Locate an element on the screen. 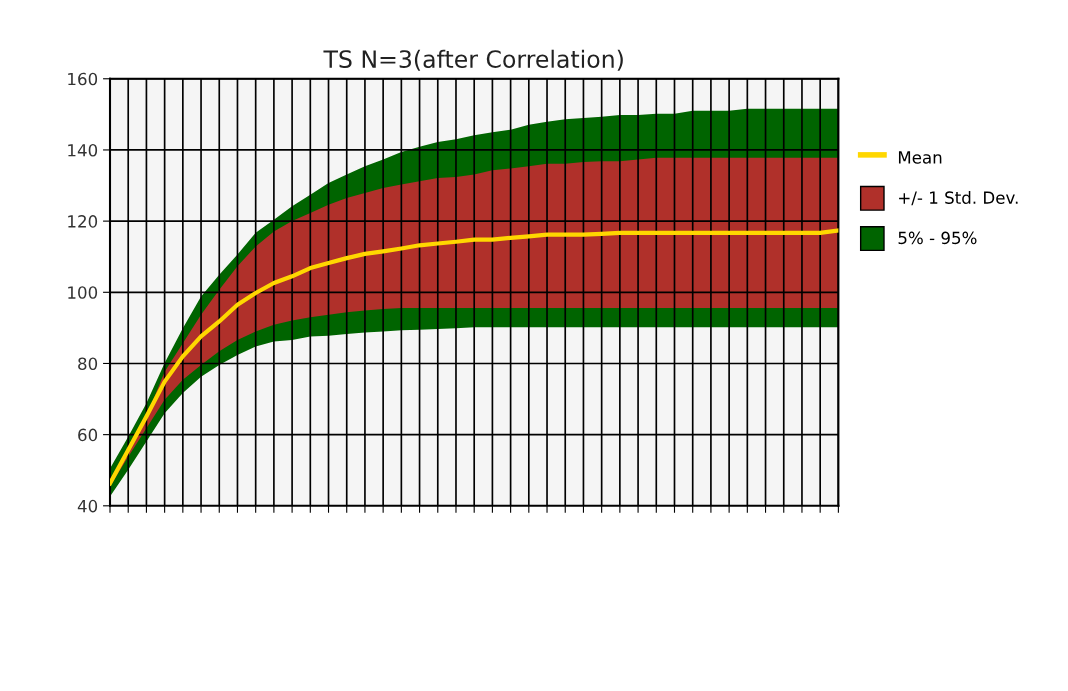 This screenshot has width=1068, height=691. y-tick-label: 80 is located at coordinates (88, 364).